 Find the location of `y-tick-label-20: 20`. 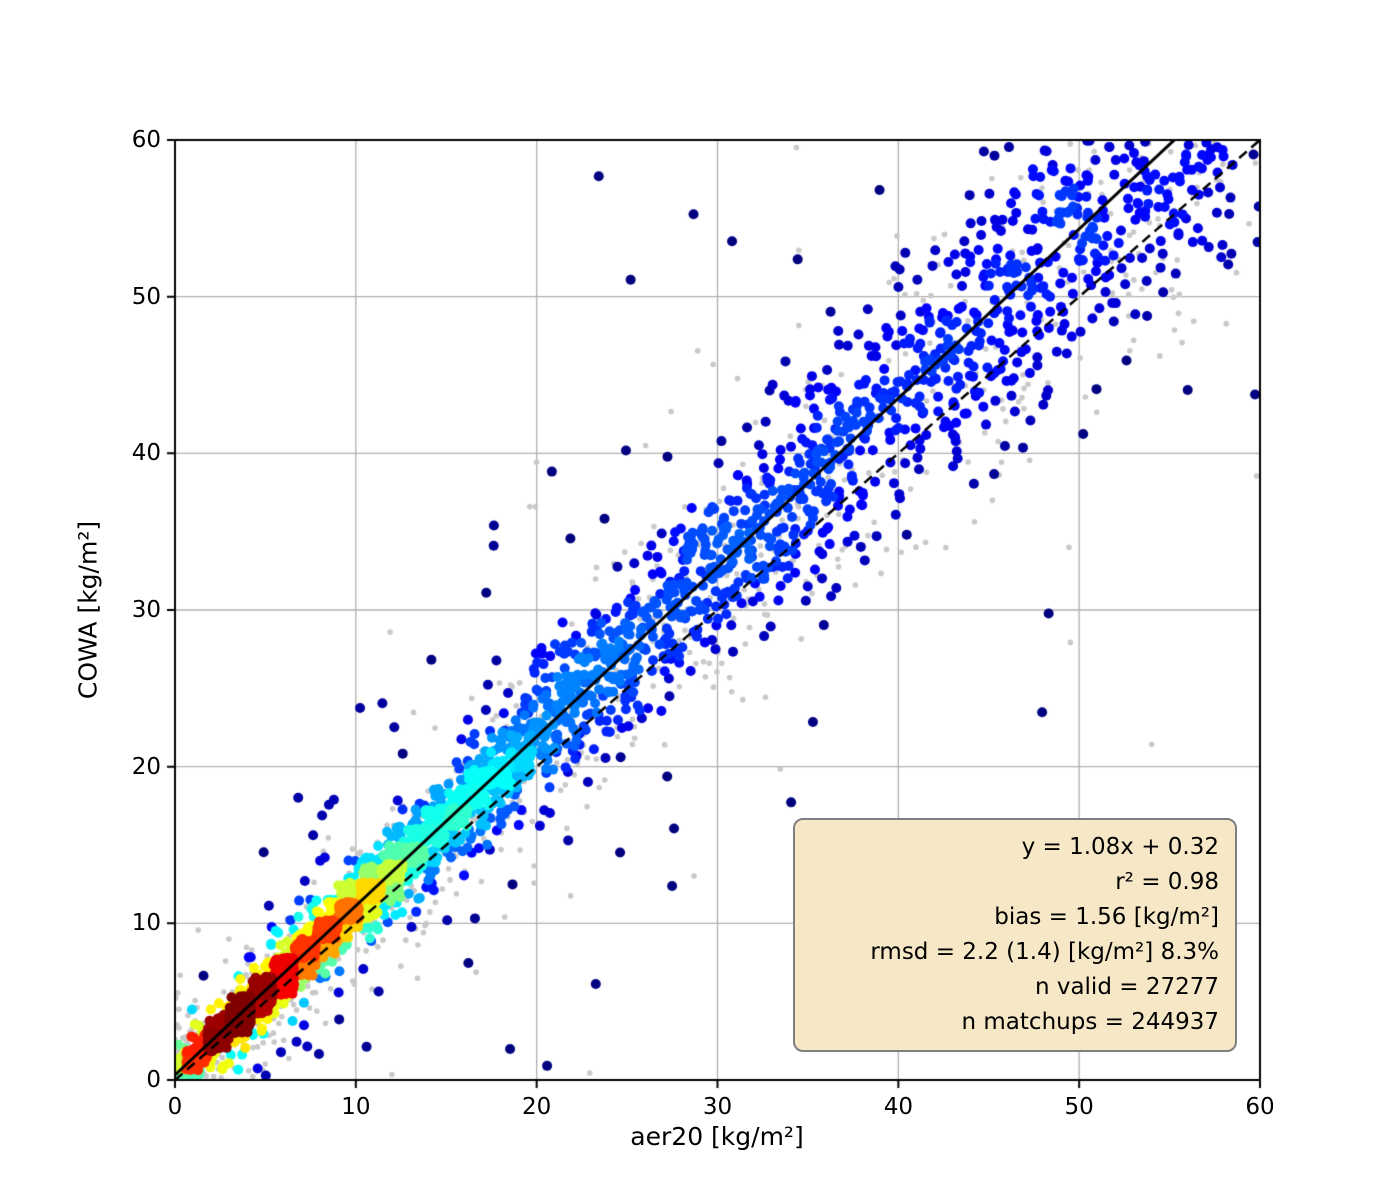

y-tick-label-20: 20 is located at coordinates (146, 766).